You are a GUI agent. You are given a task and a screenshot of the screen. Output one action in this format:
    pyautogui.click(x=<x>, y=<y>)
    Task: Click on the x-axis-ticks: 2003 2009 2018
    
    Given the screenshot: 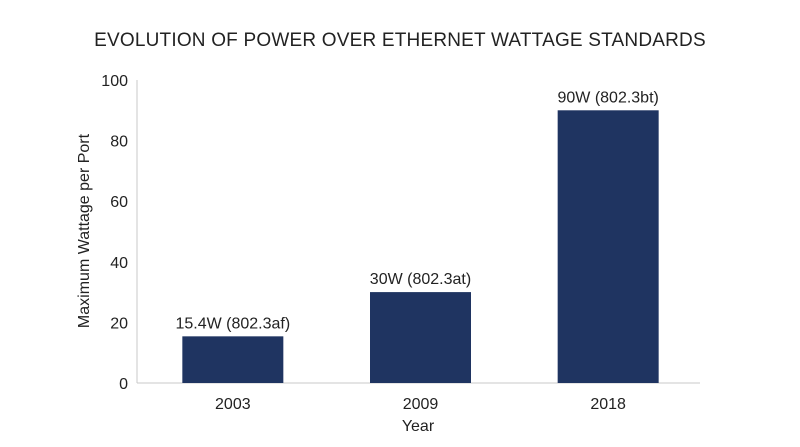 What is the action you would take?
    pyautogui.click(x=420, y=404)
    